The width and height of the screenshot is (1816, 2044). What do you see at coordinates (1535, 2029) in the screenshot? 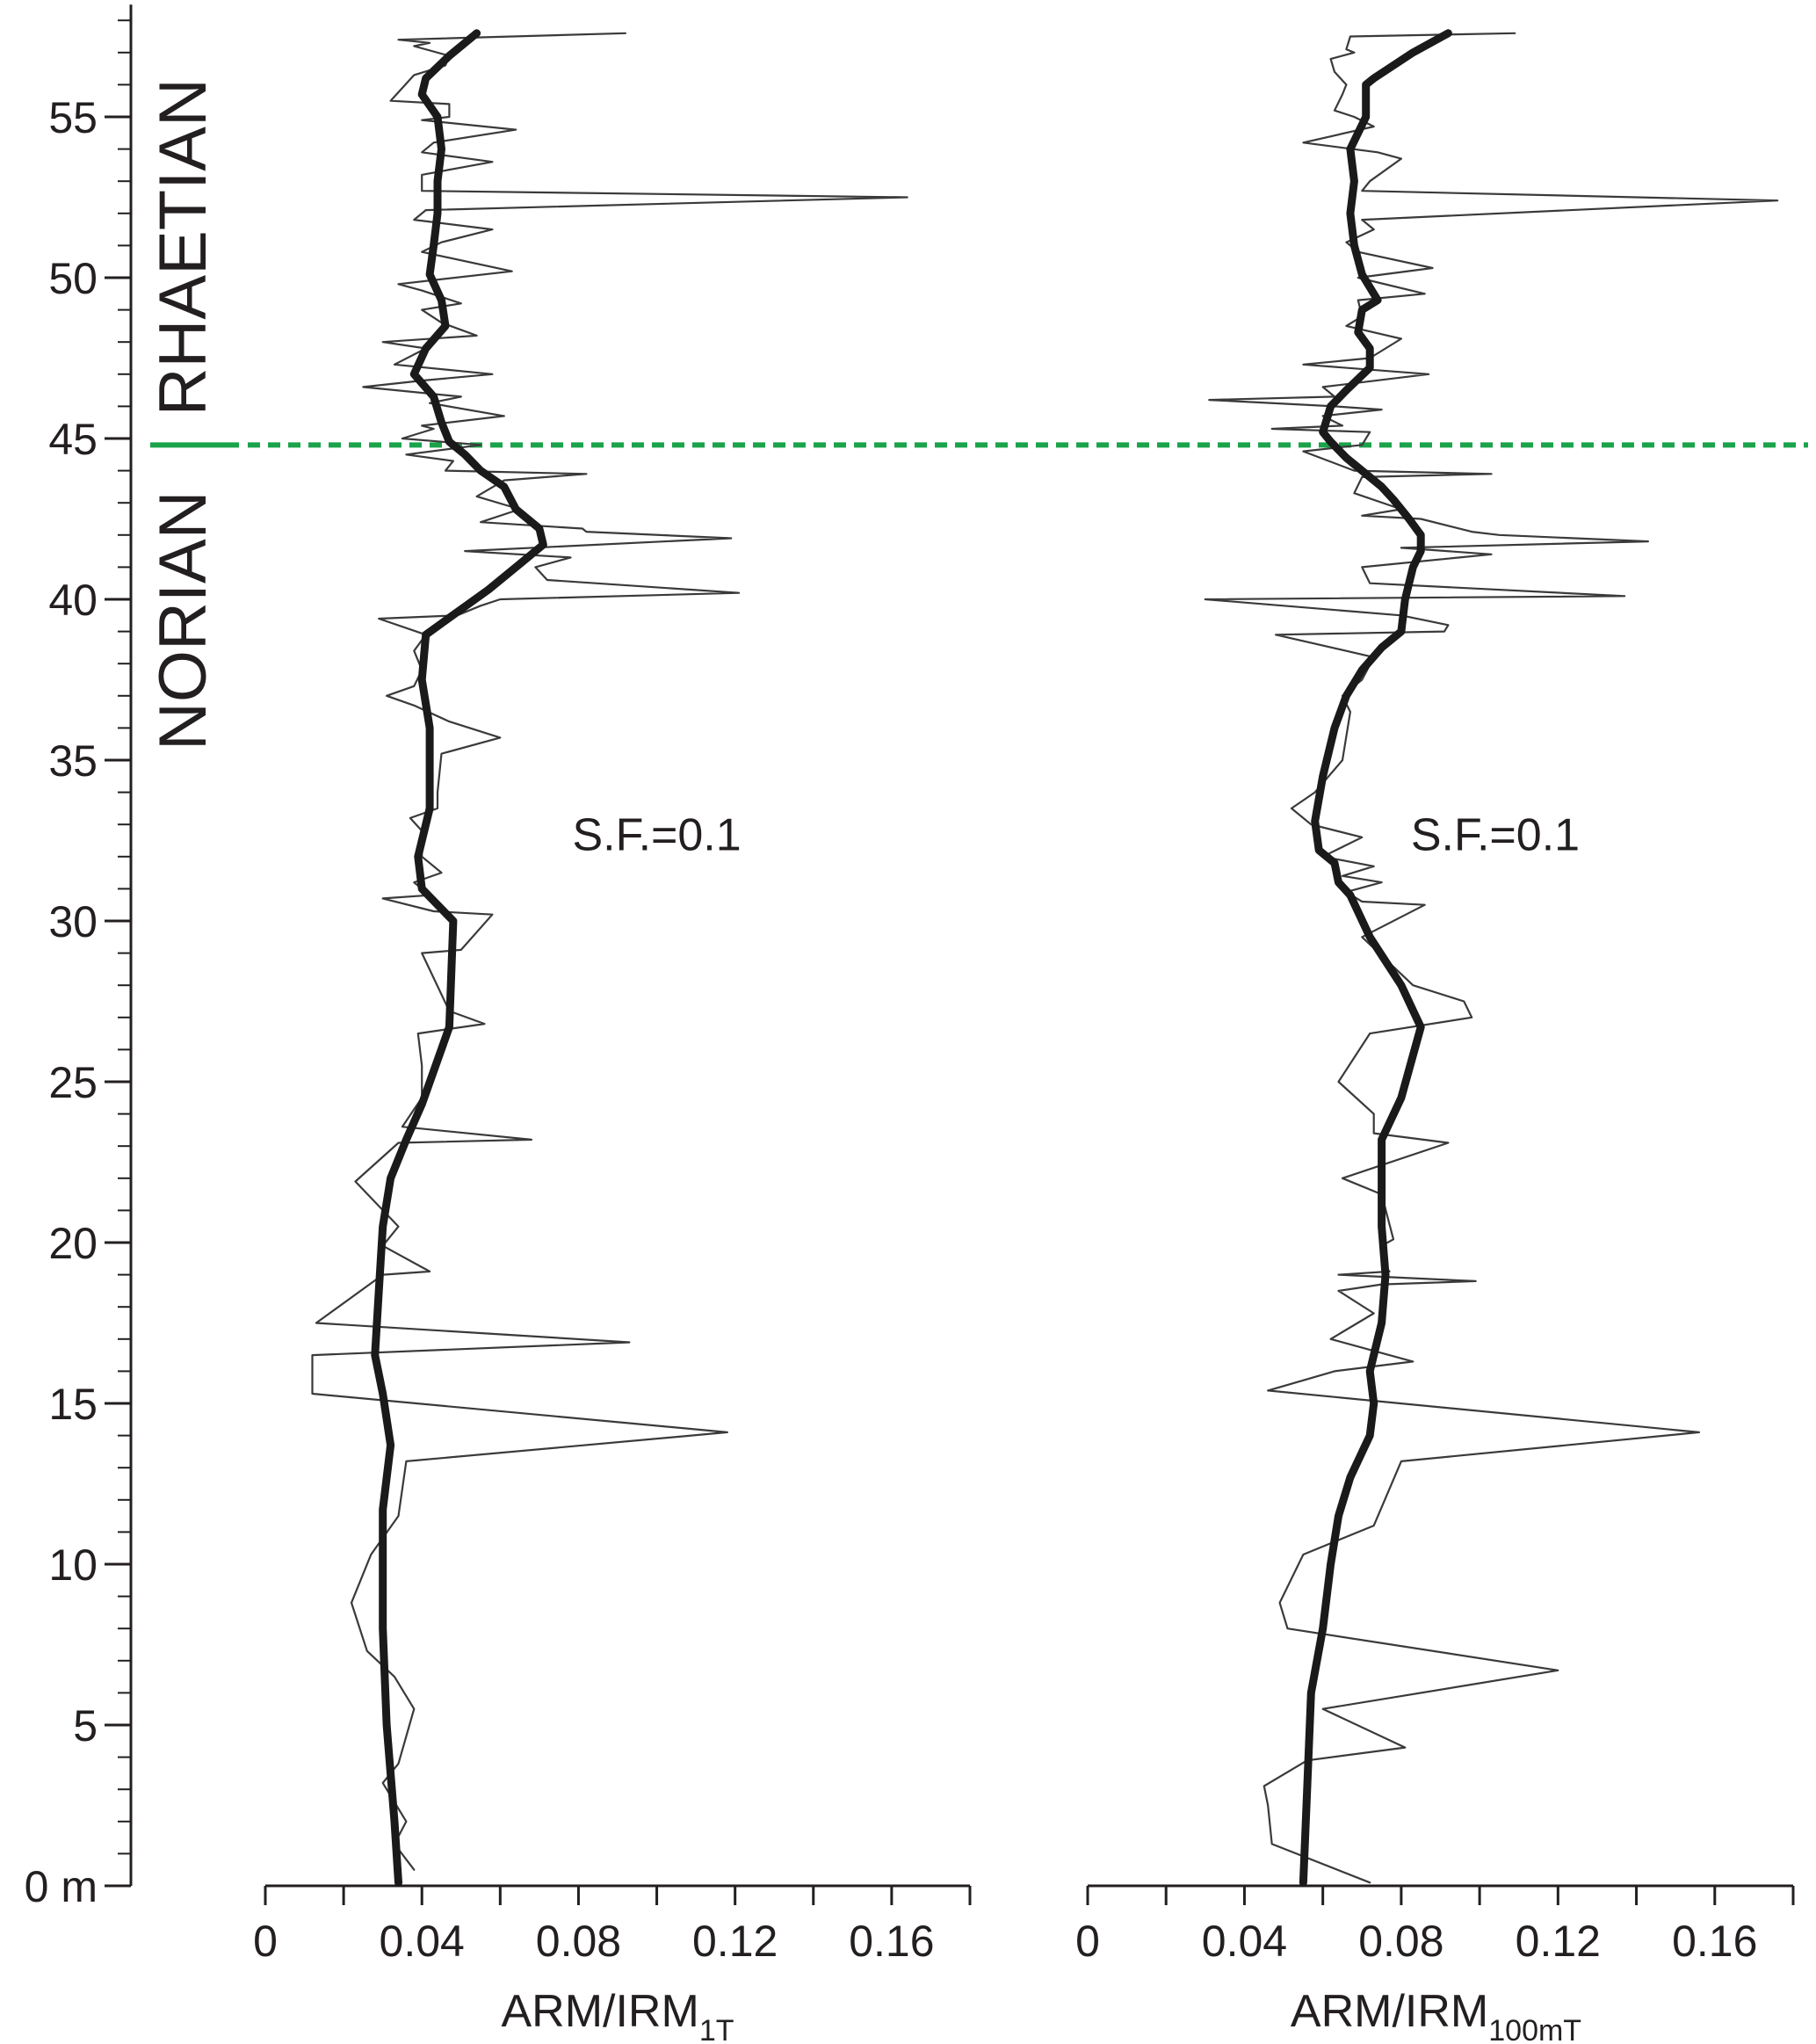
I see `x-axis-title-subscript: 100mT` at bounding box center [1535, 2029].